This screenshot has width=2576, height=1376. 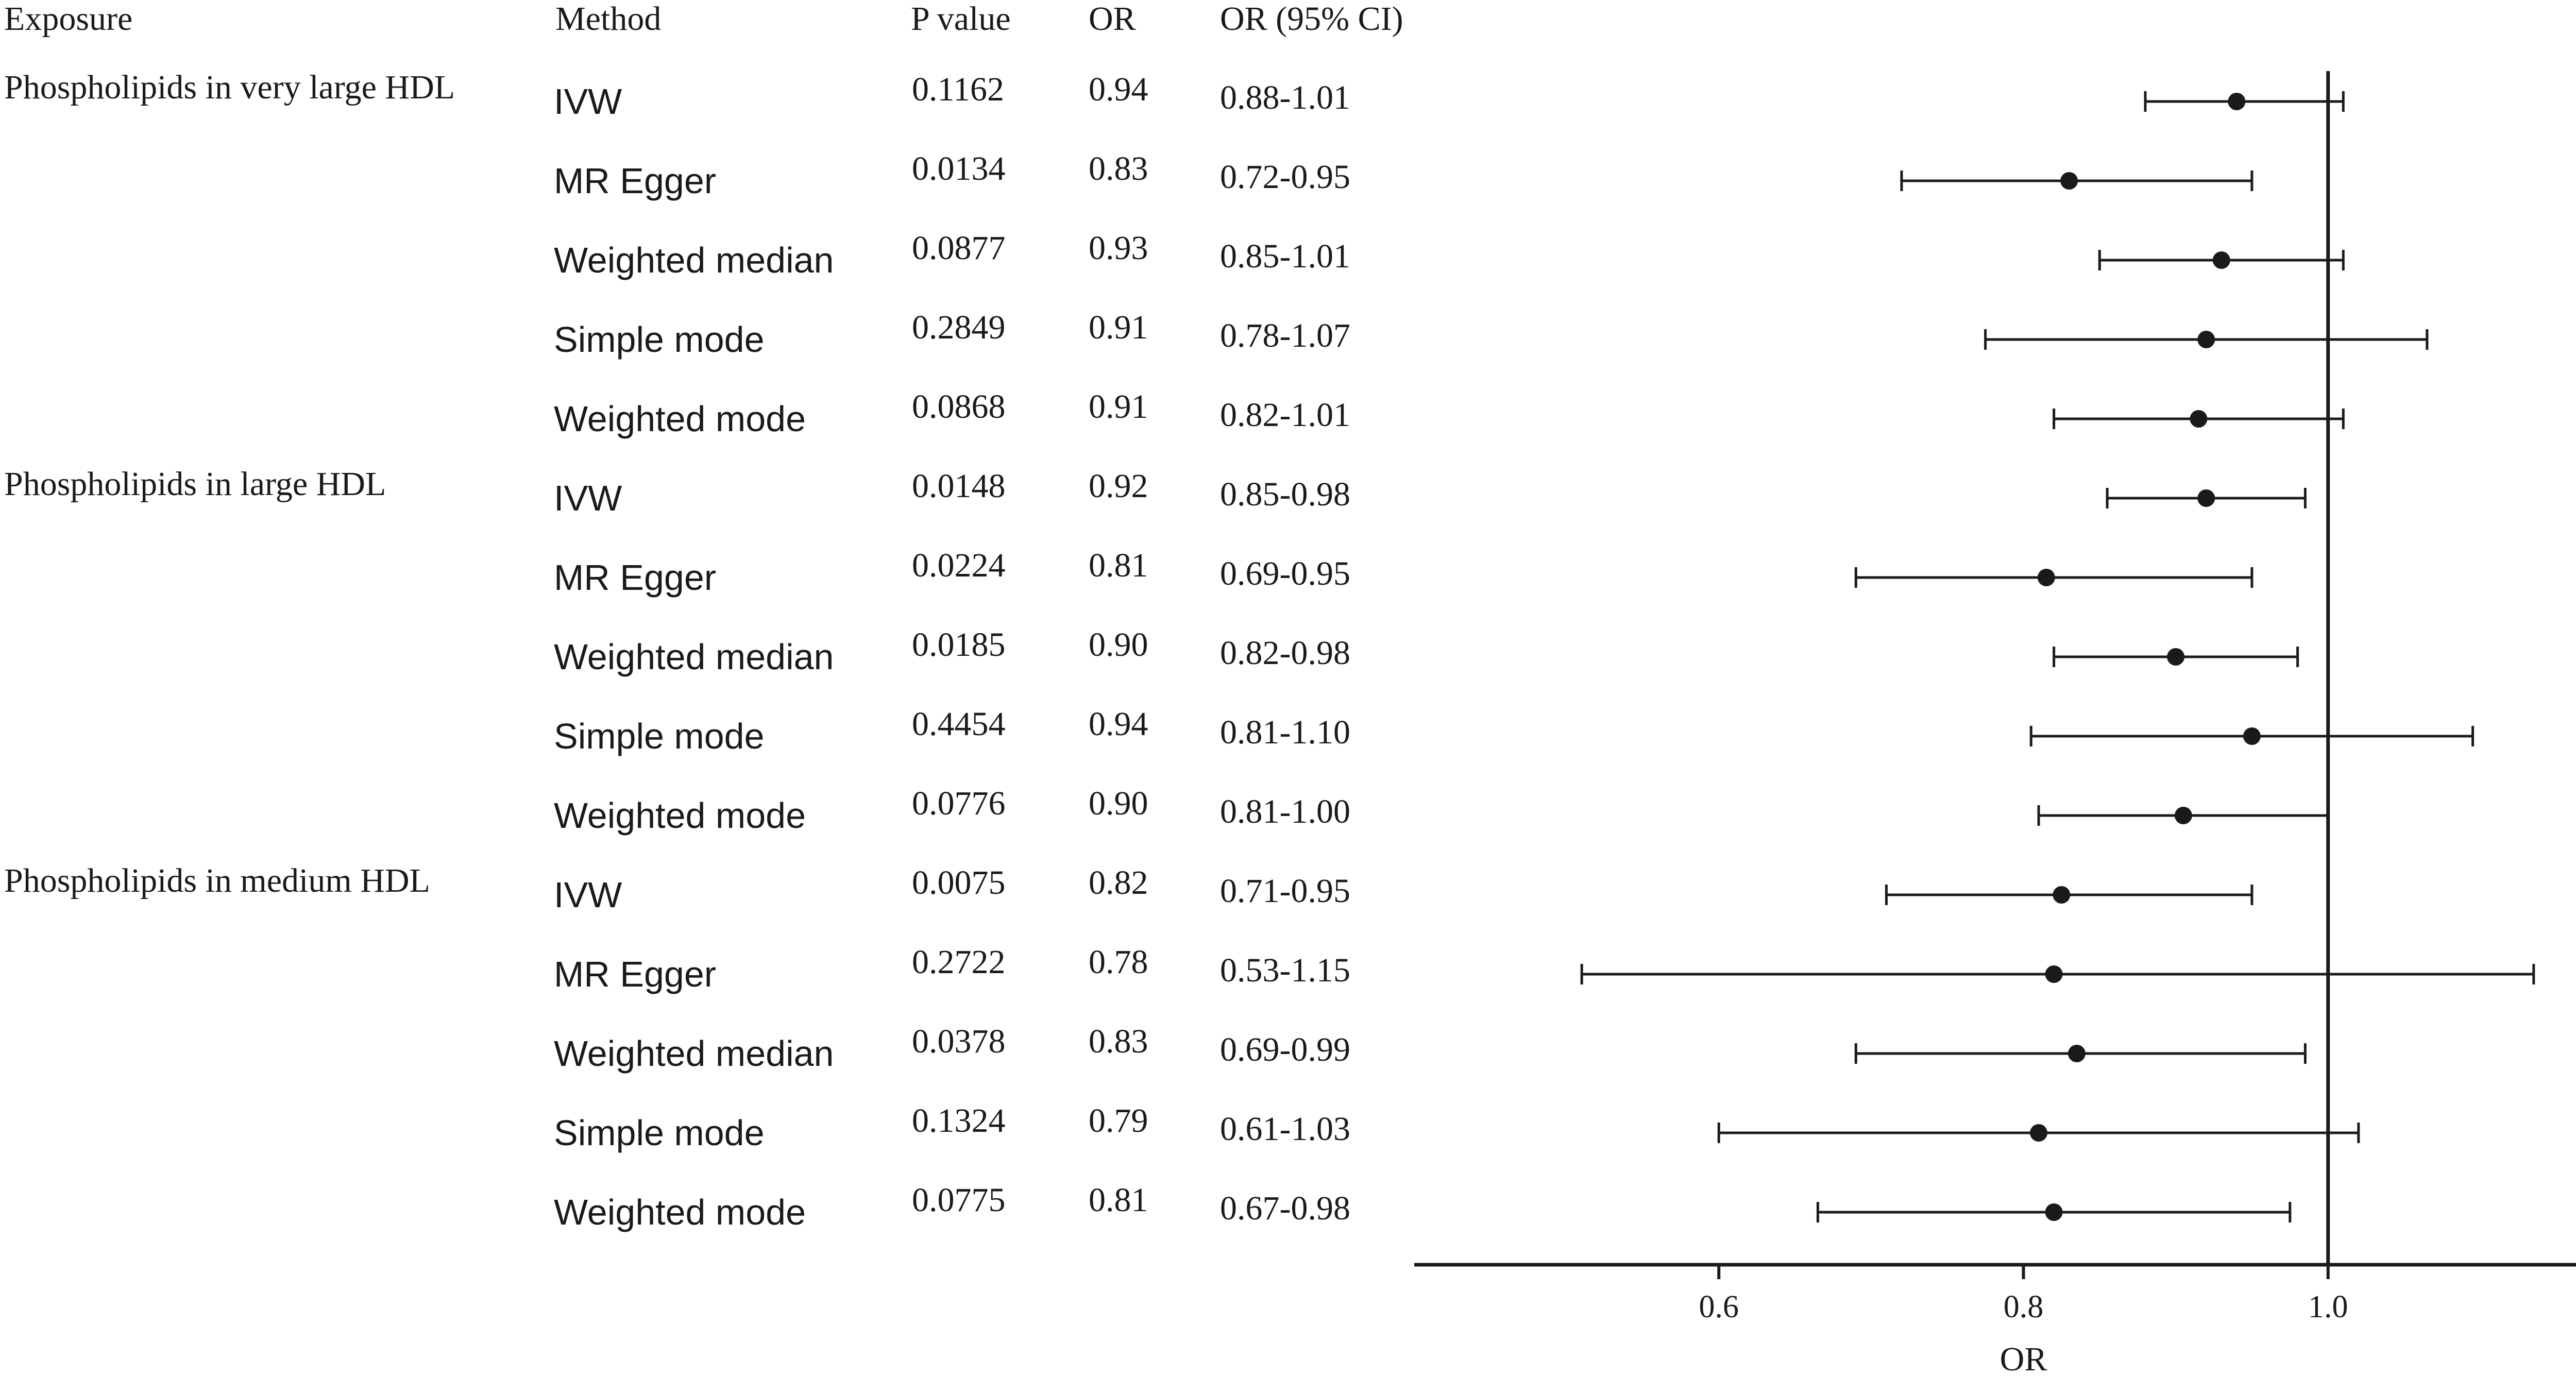 I want to click on exposure-label: Phospholipids in medium HDL, so click(x=217, y=881).